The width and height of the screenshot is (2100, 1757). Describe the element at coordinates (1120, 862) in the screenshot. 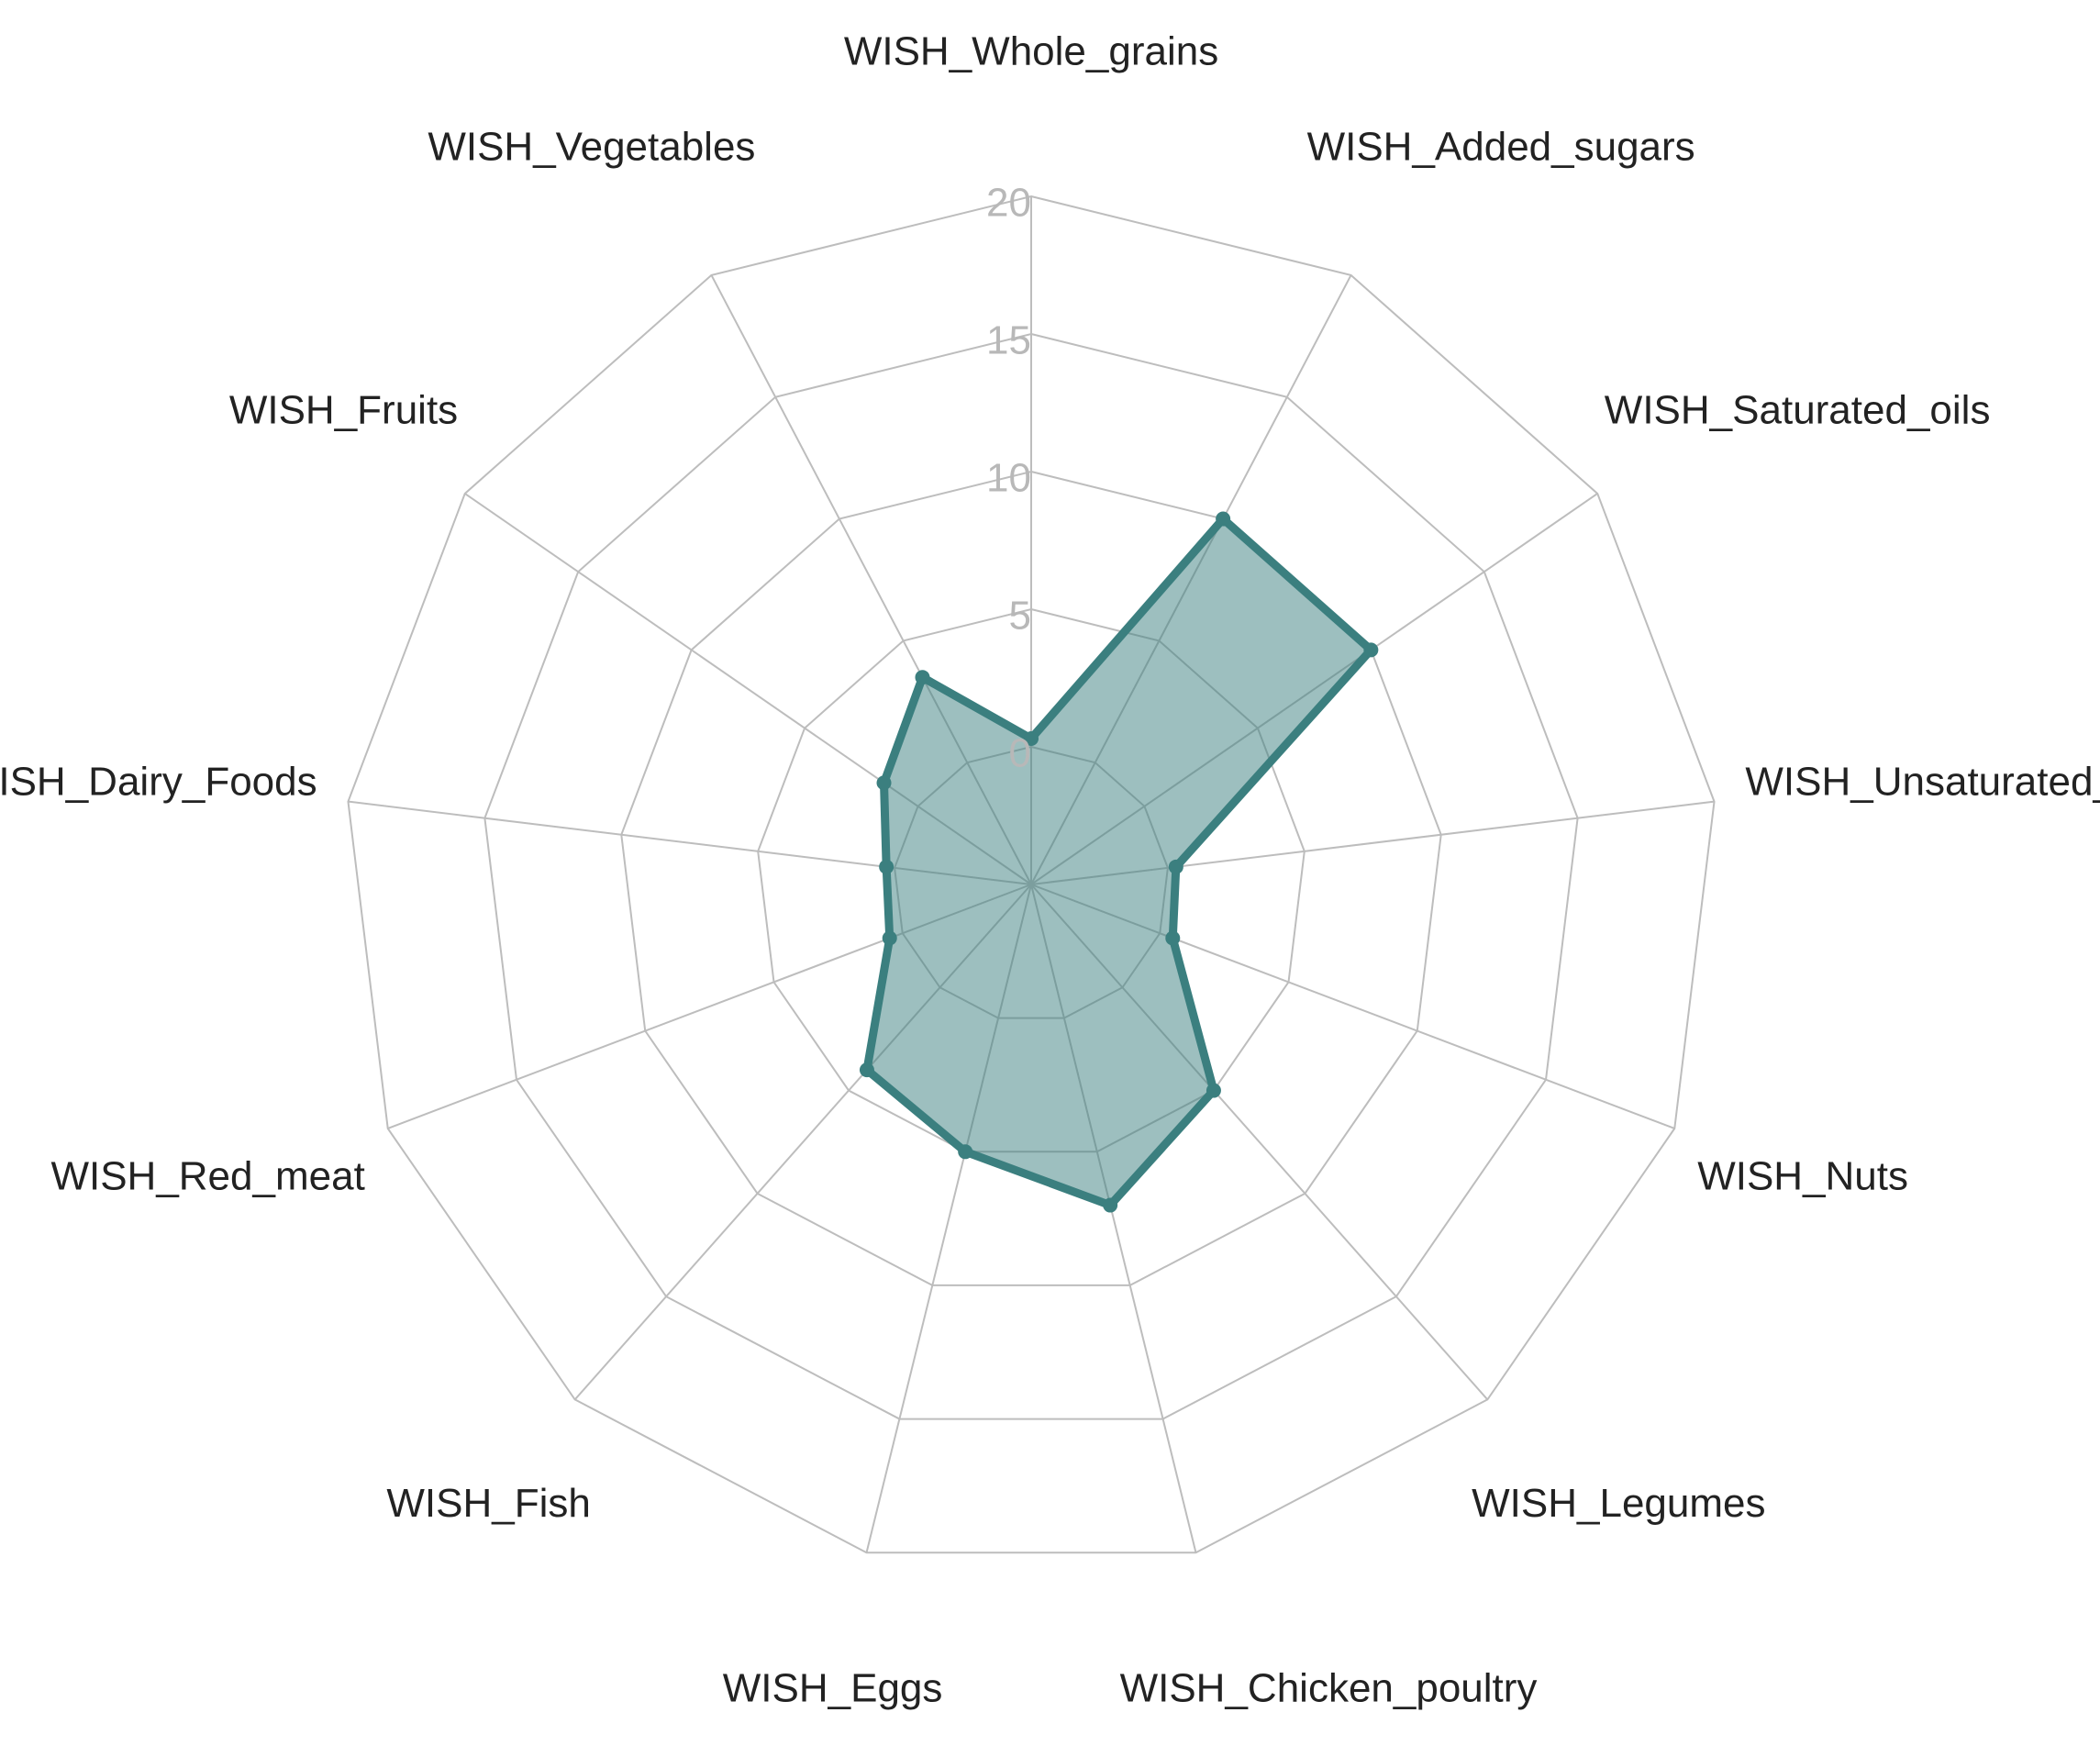

I see `radar-area` at that location.